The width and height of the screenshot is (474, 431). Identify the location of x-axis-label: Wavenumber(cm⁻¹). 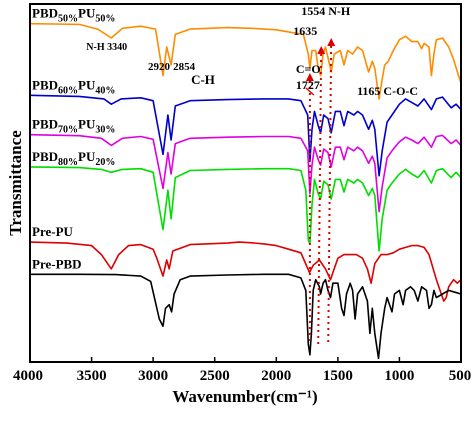
(244, 396).